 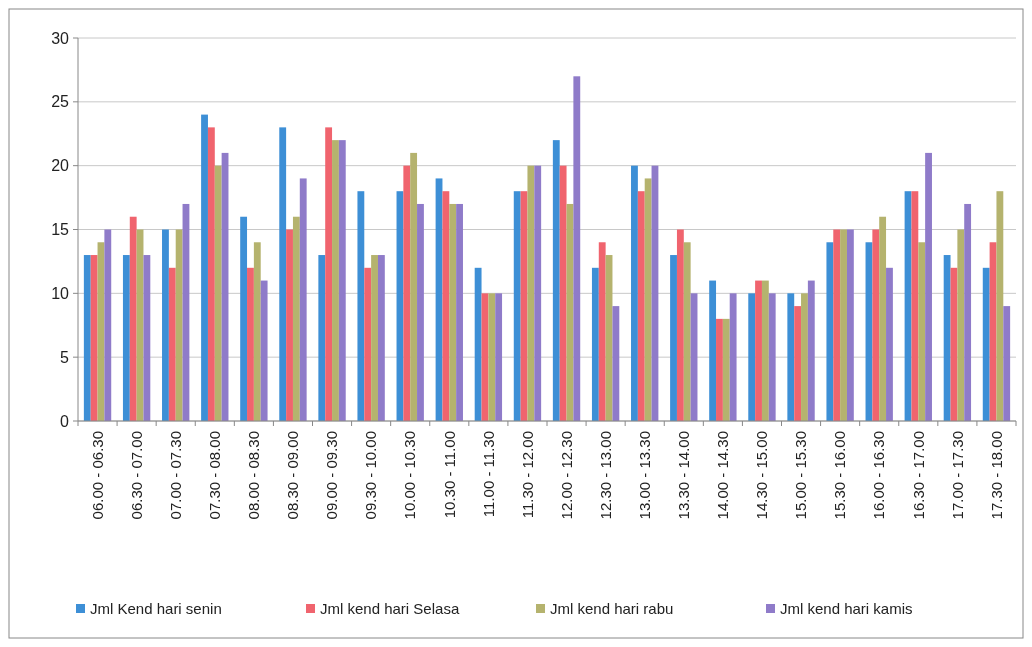 I want to click on x-tick-label: 07.00 - 07.30, so click(x=175, y=475).